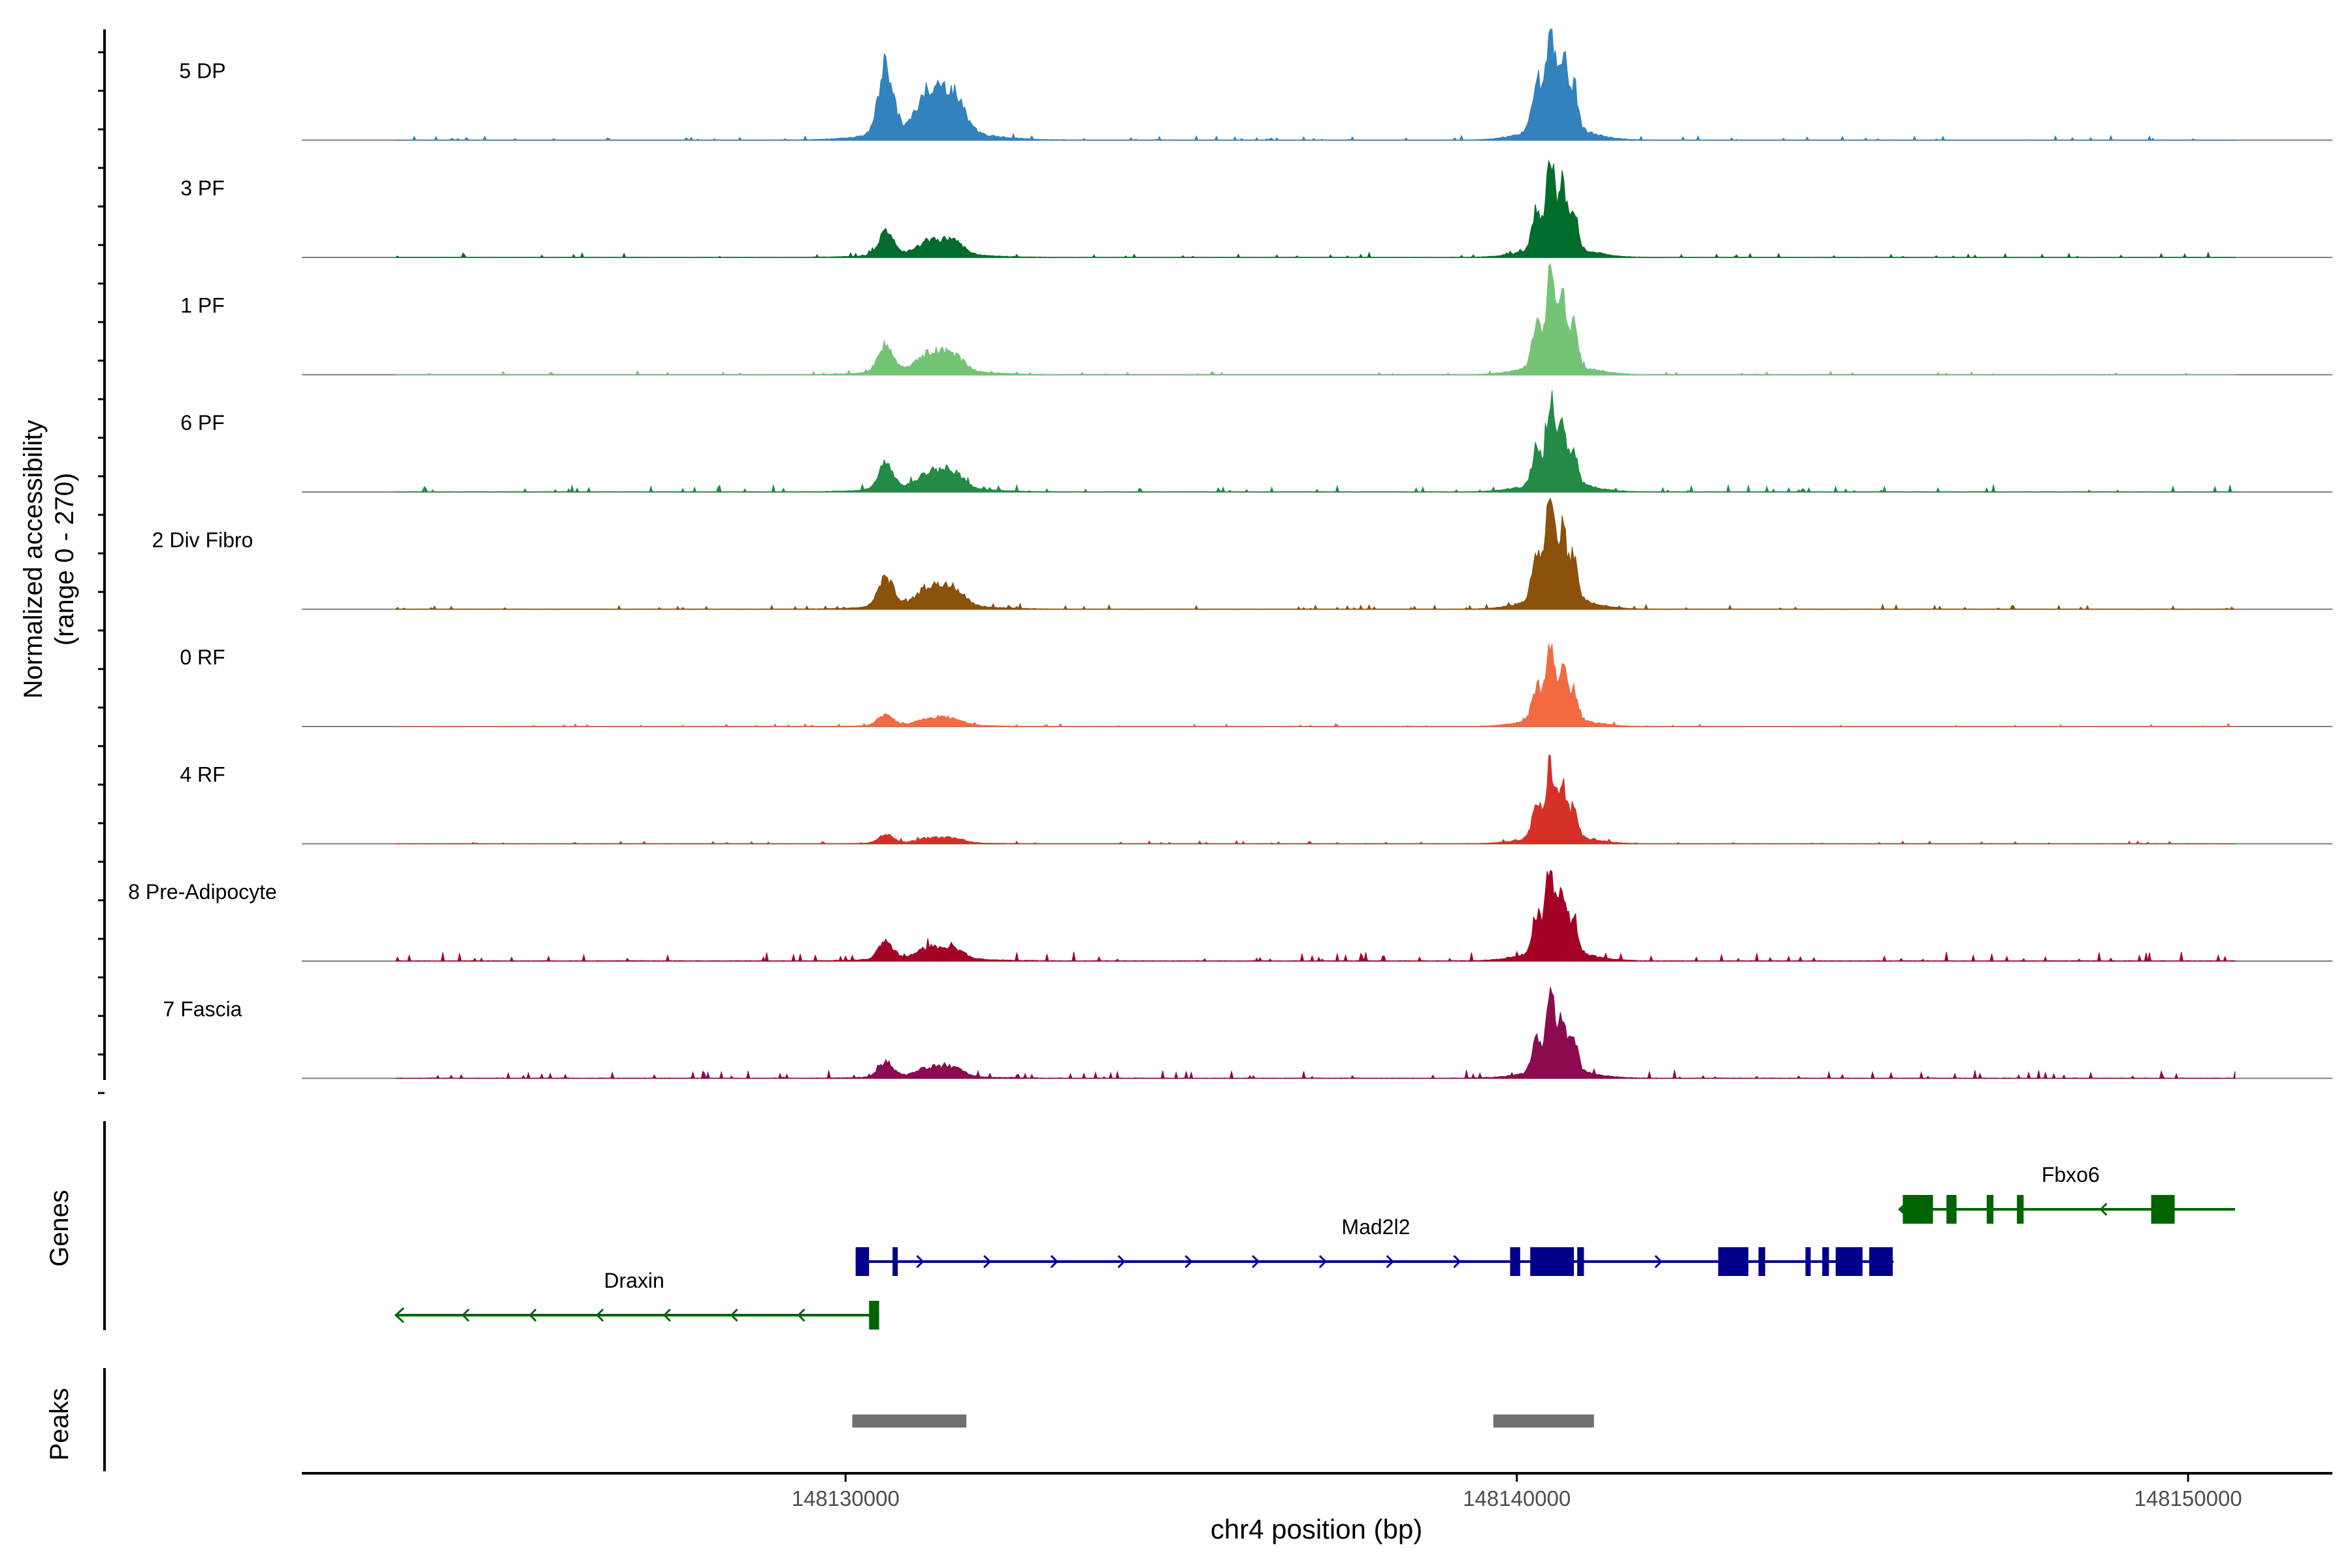 This screenshot has height=1568, width=2352. I want to click on peaks-panel: Peaks, so click(819, 1419).